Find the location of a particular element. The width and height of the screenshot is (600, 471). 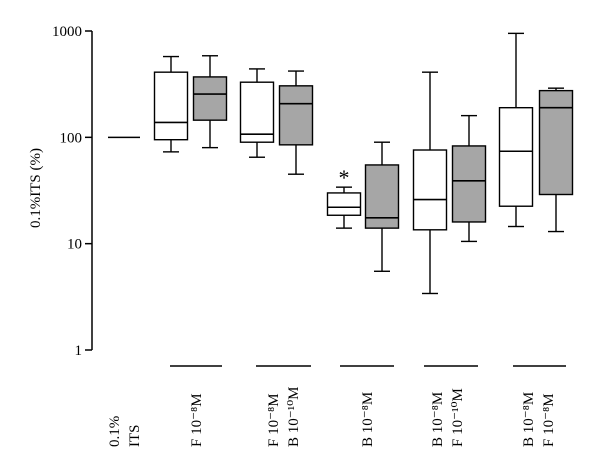

y-tick-label: 1000 is located at coordinates (67, 32).